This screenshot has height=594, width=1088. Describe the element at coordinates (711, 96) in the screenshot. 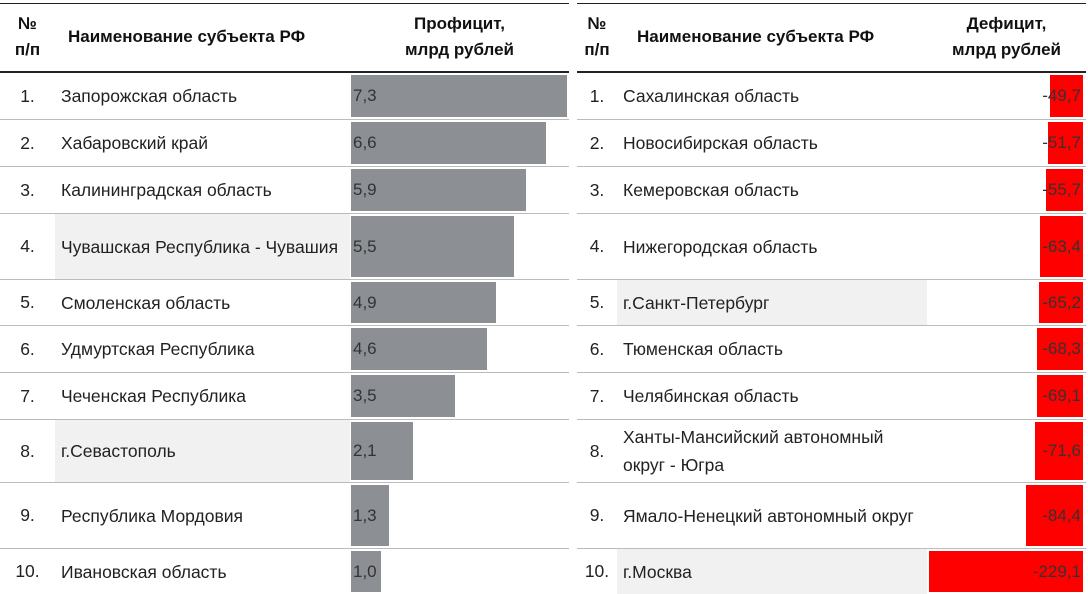

I see `region-name: Сахалинская область` at that location.